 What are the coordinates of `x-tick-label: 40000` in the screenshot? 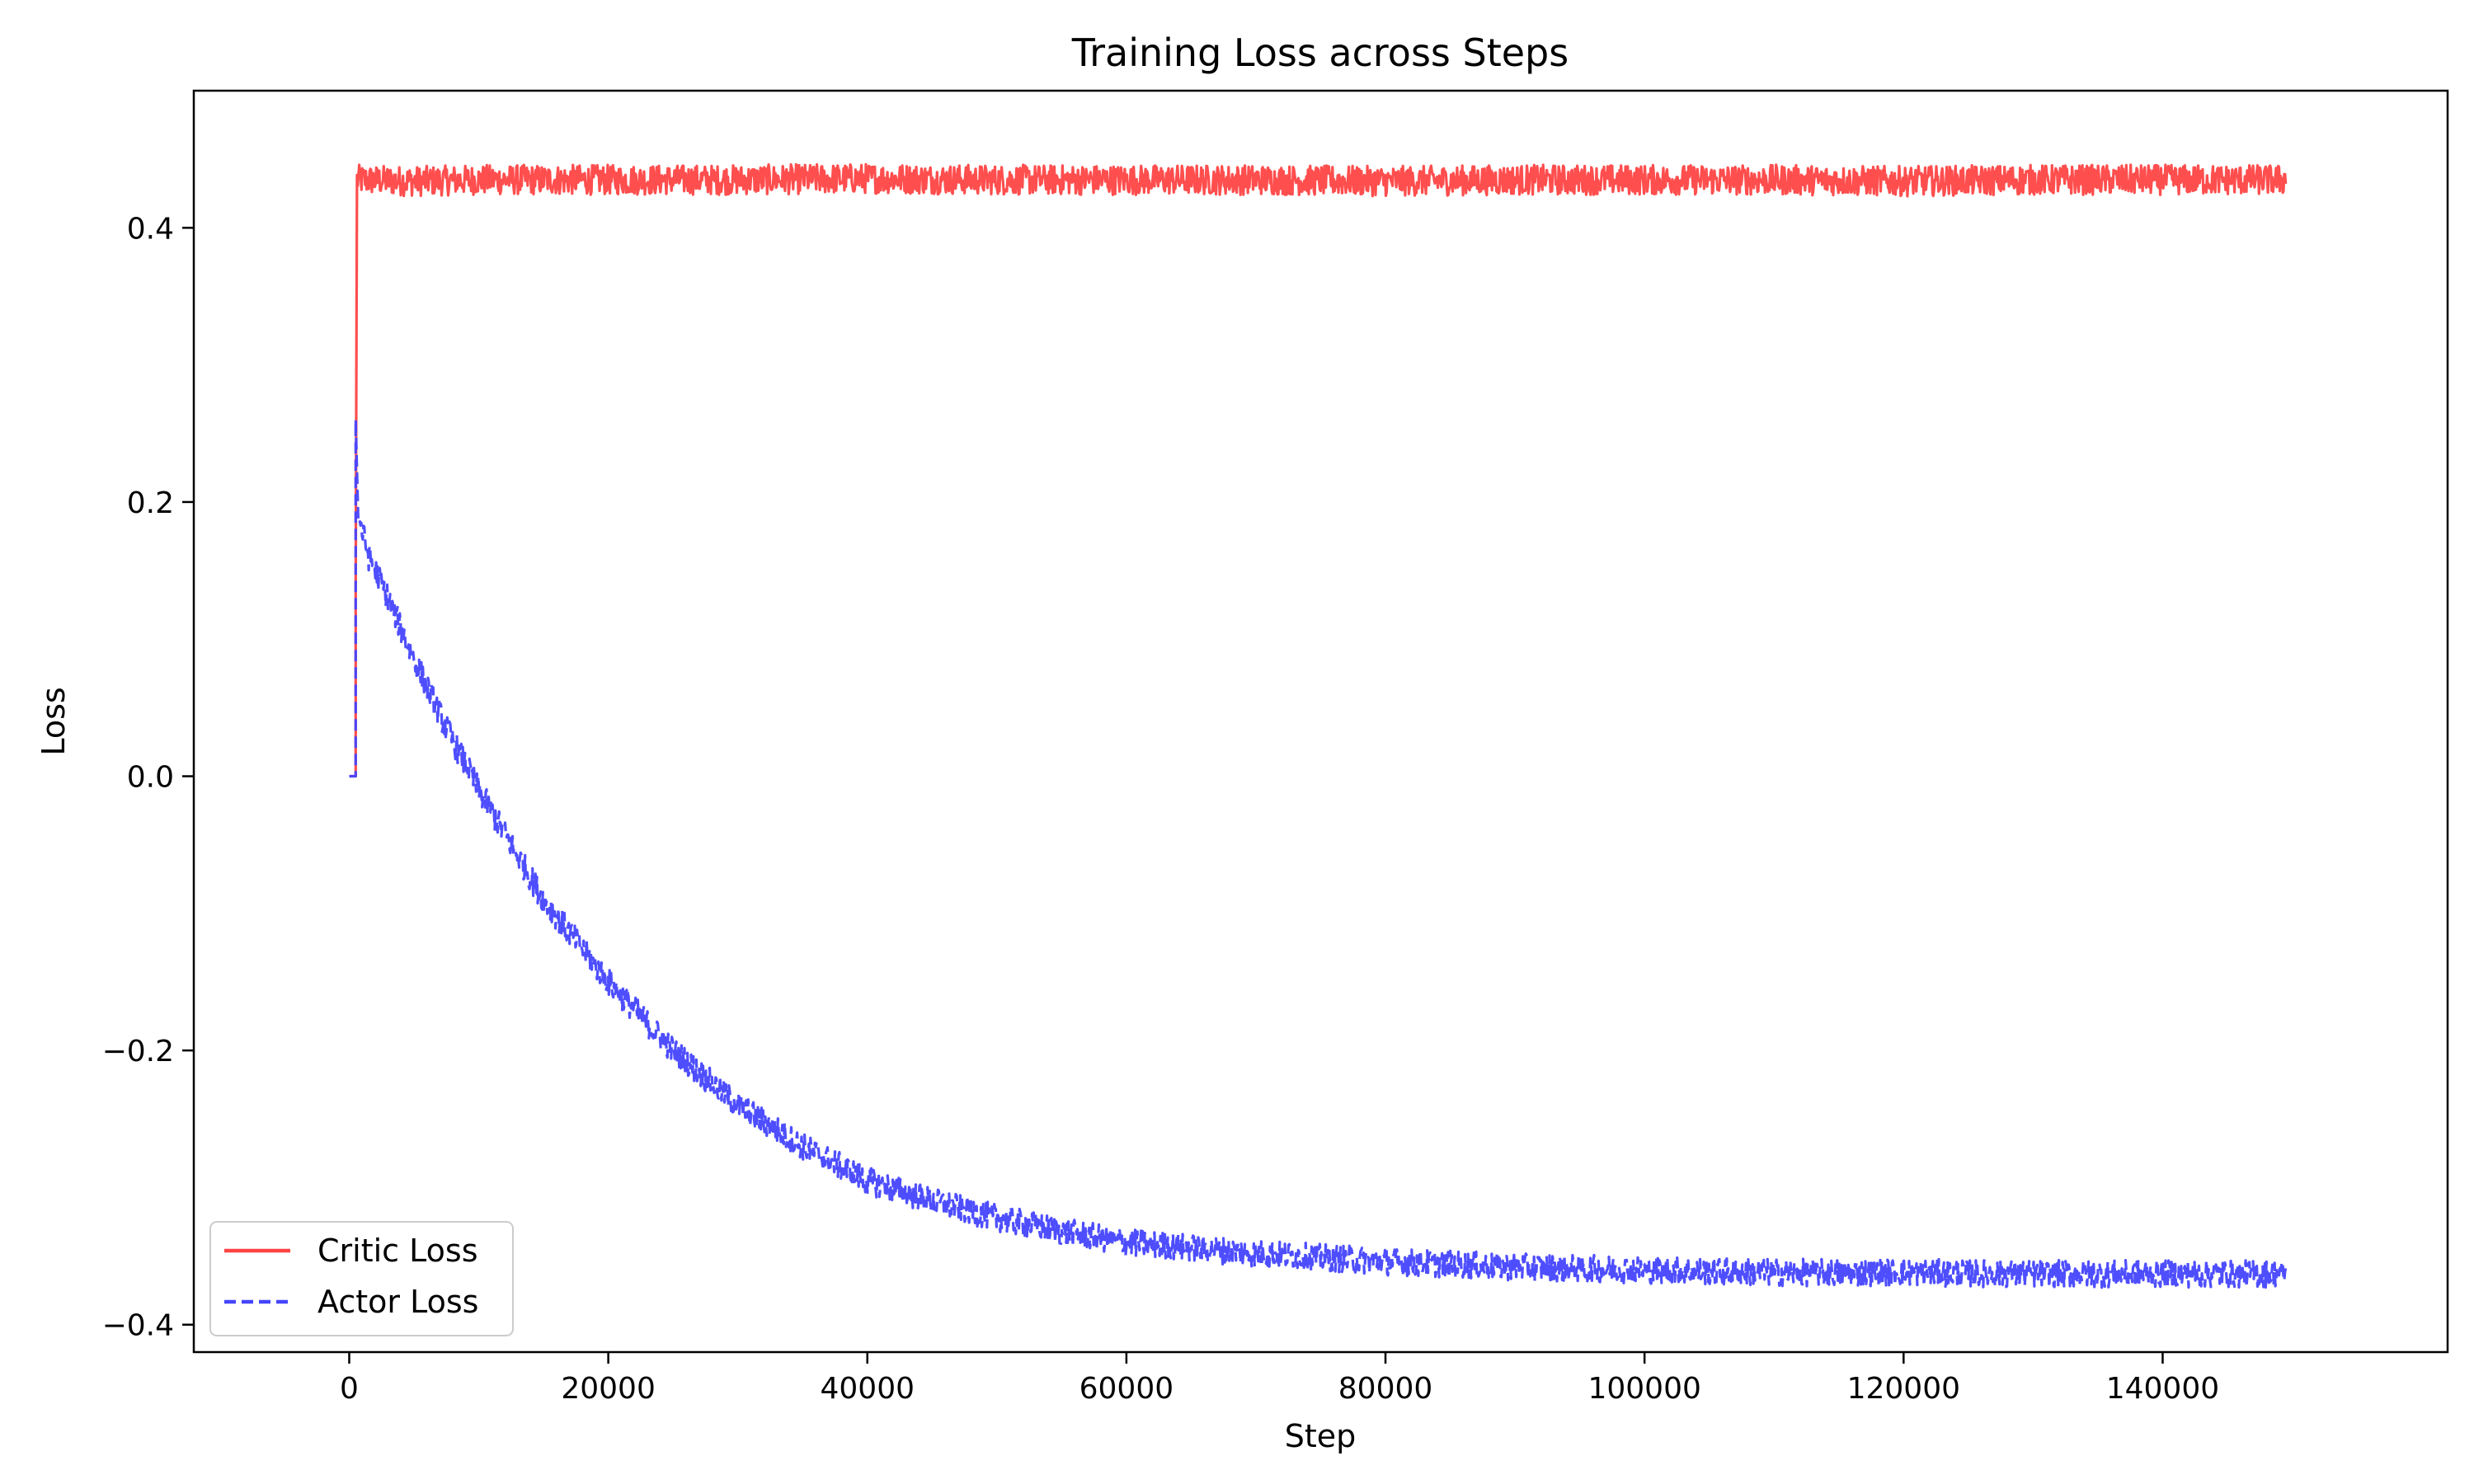 It's located at (867, 1389).